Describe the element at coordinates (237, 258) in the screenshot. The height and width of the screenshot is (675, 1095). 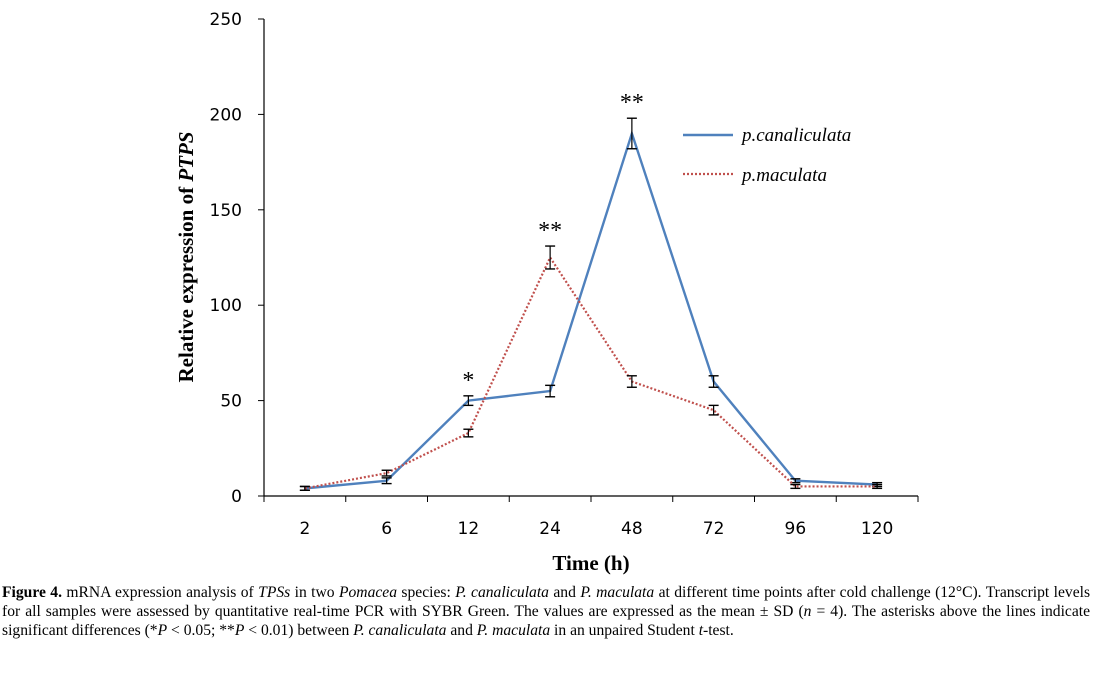
I see `y-axis-ticks: 0 50 100 150 200 250` at that location.